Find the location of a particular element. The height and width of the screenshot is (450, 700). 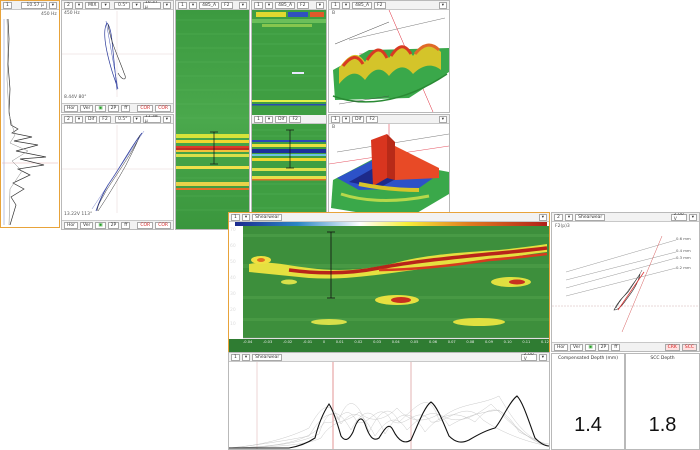

x-tick: 0.11 is located at coordinates (526, 342).